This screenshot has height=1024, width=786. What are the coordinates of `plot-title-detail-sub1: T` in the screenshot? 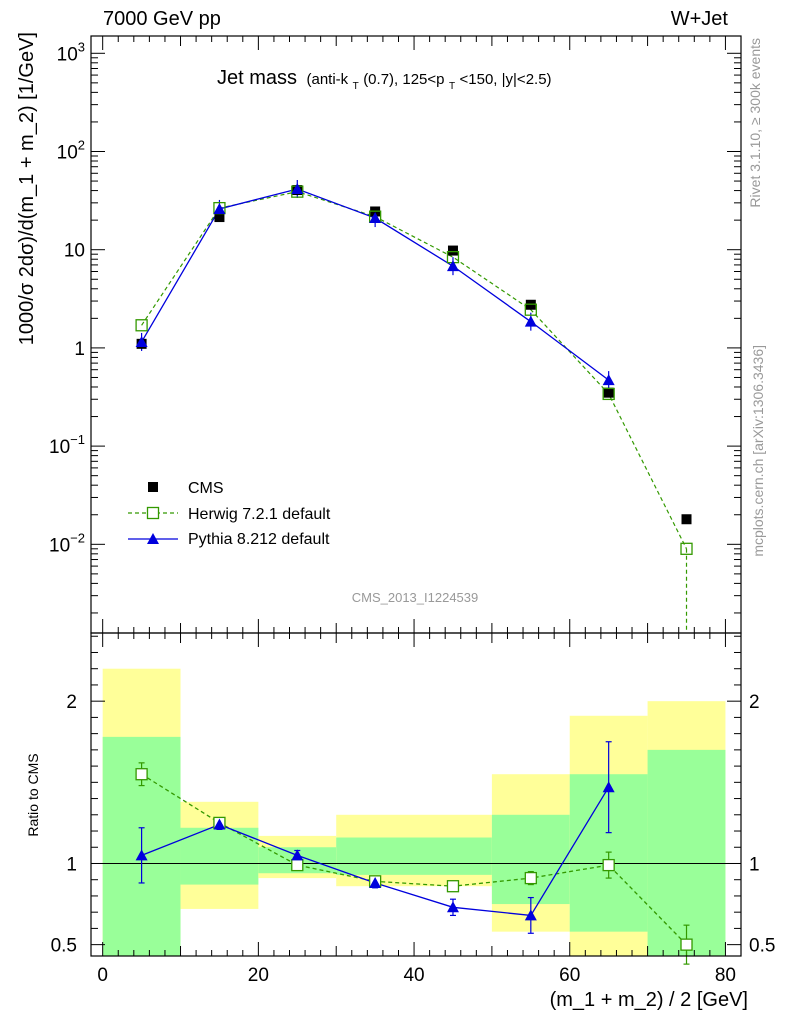 It's located at (356, 86).